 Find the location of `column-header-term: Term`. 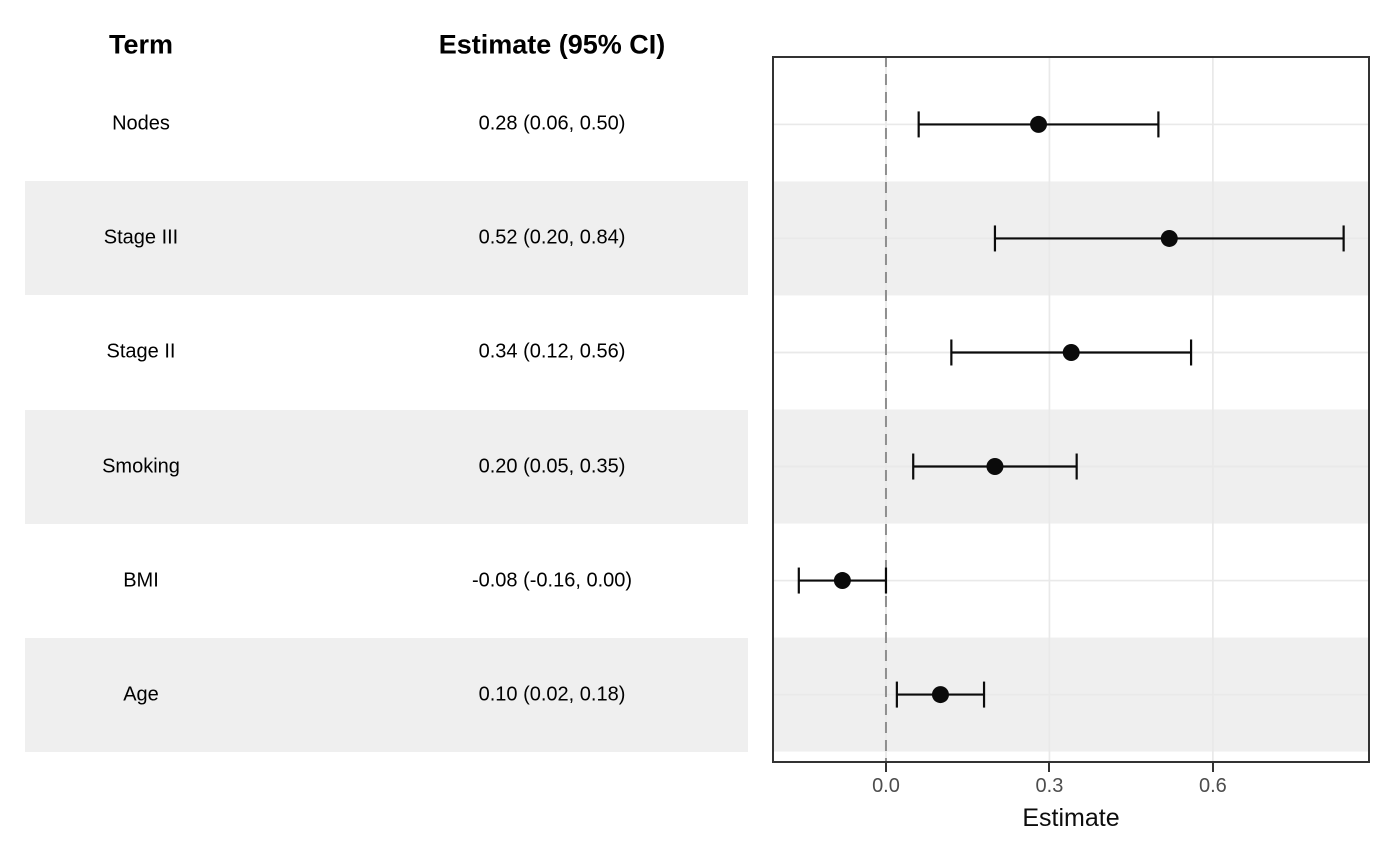

column-header-term: Term is located at coordinates (141, 44).